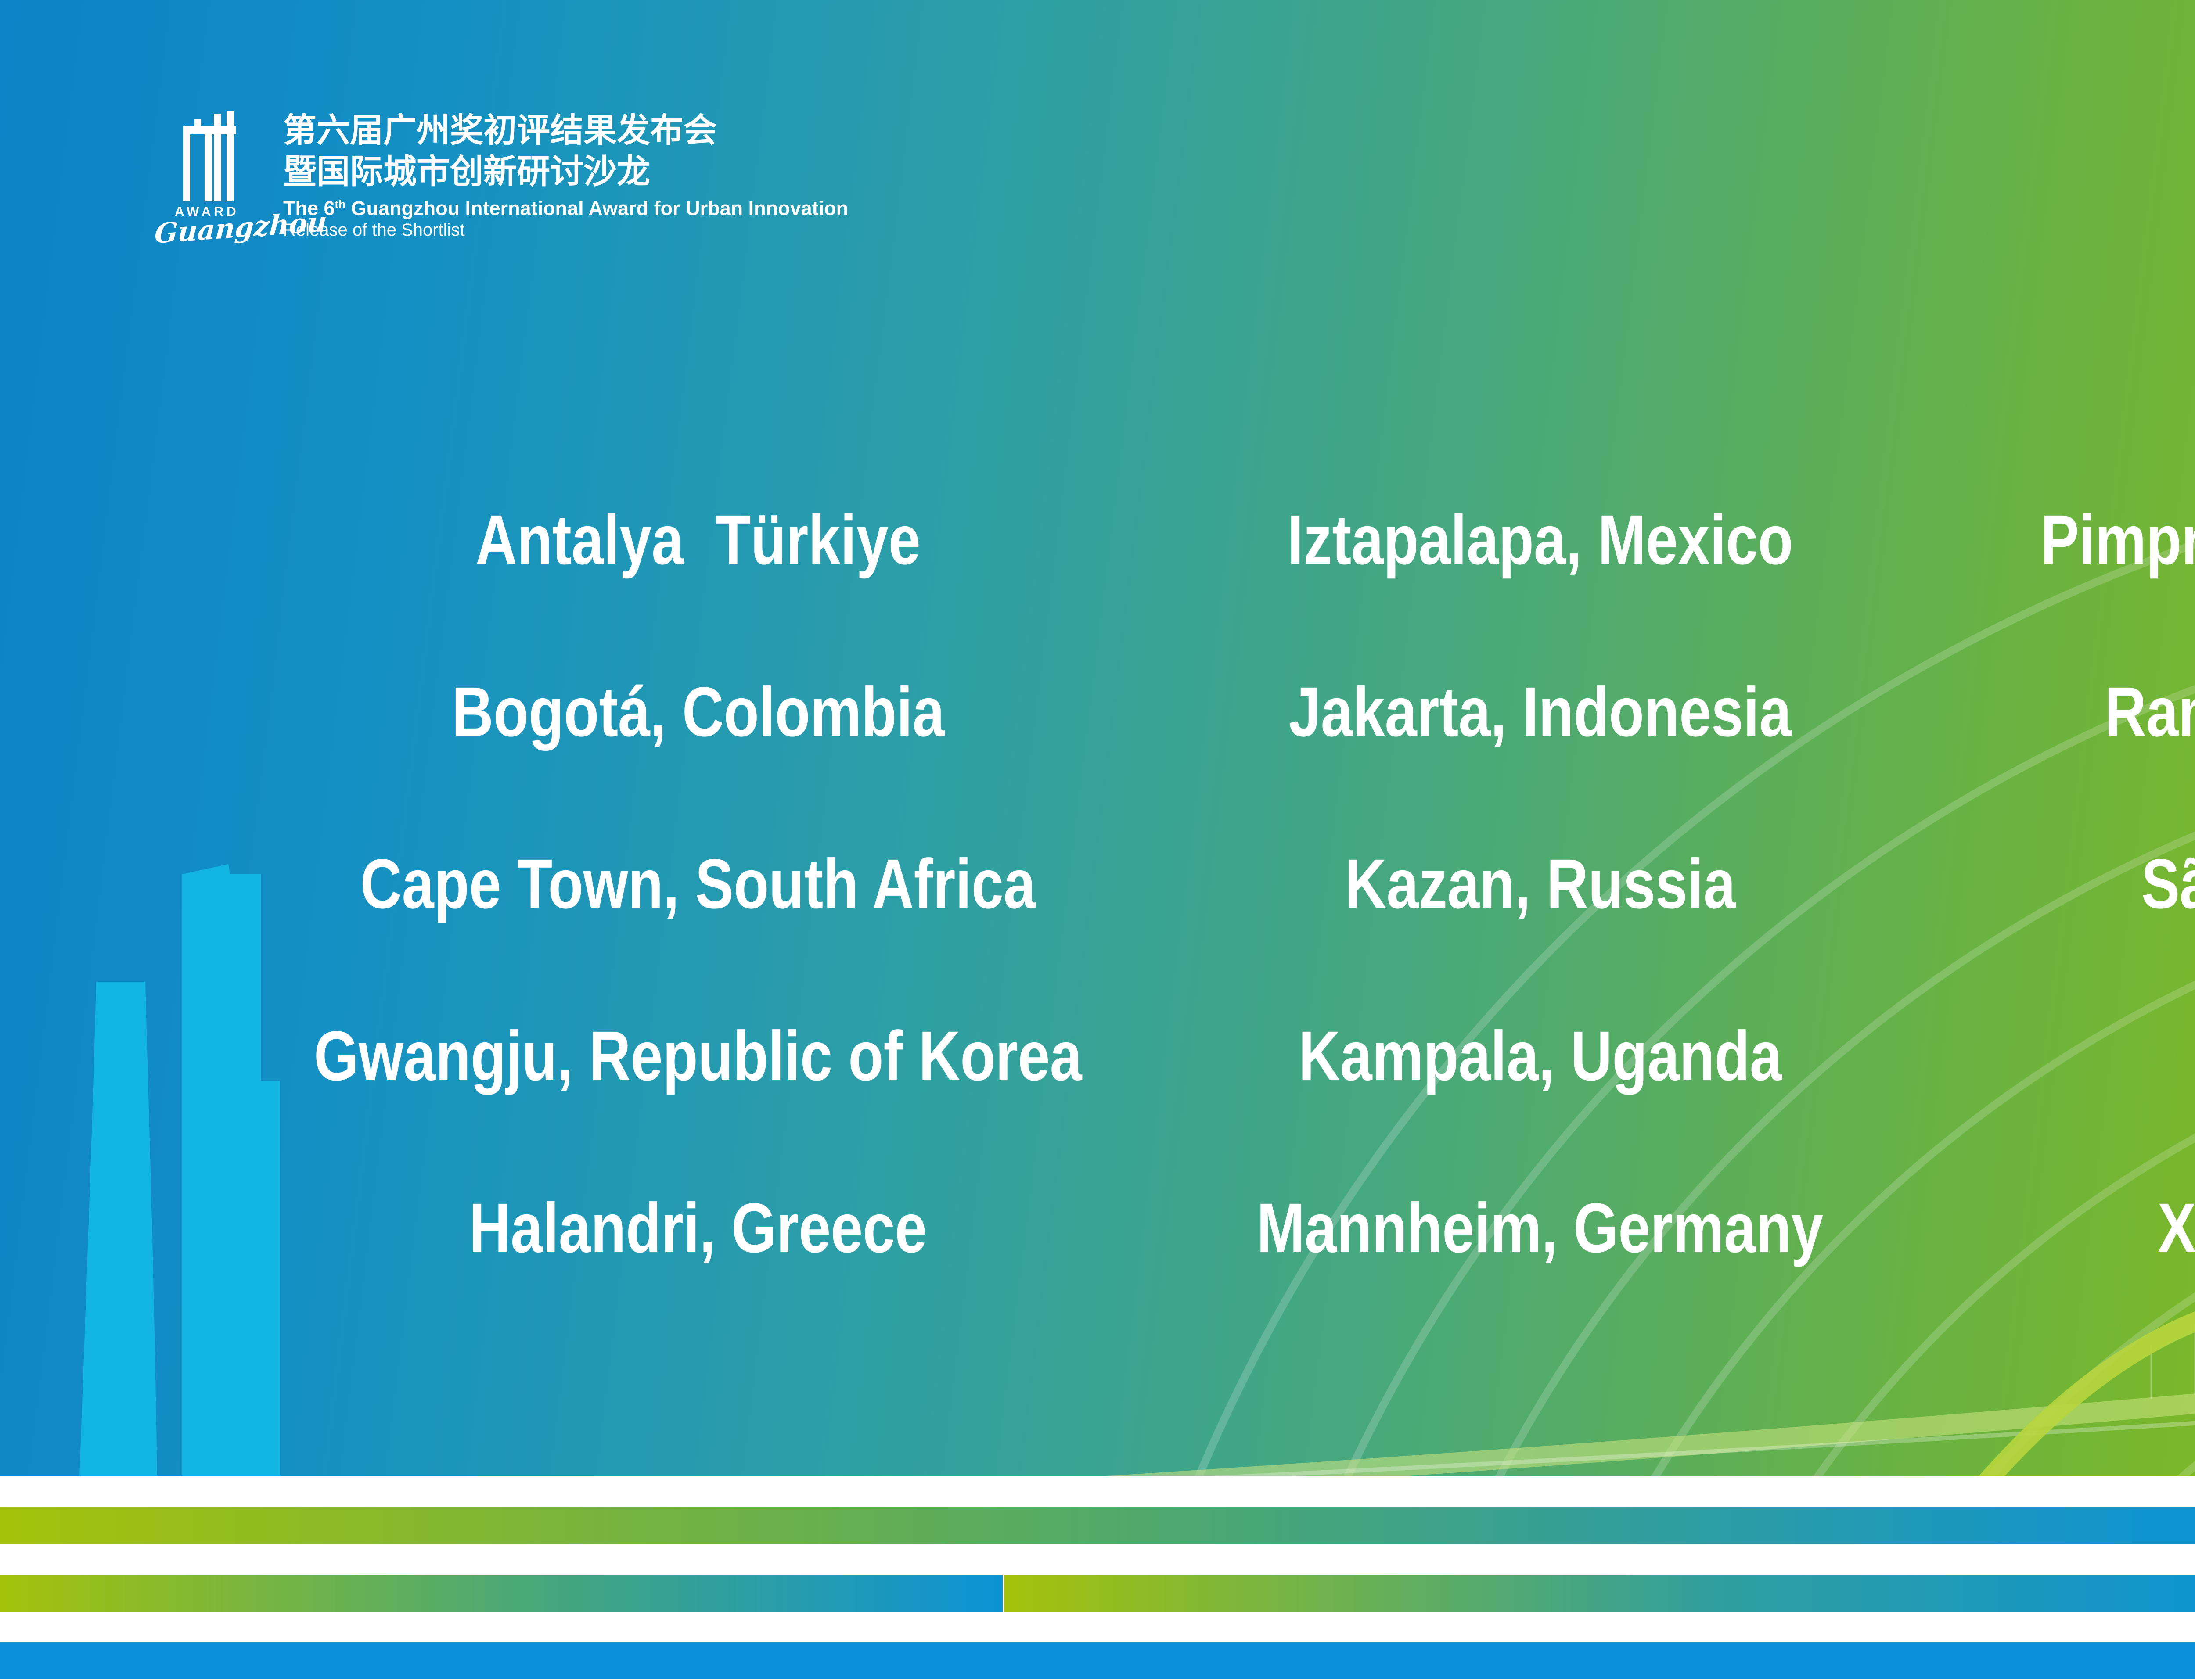 The width and height of the screenshot is (2195, 1680). Describe the element at coordinates (1703, 1448) in the screenshot. I see `white-swoosh` at that location.